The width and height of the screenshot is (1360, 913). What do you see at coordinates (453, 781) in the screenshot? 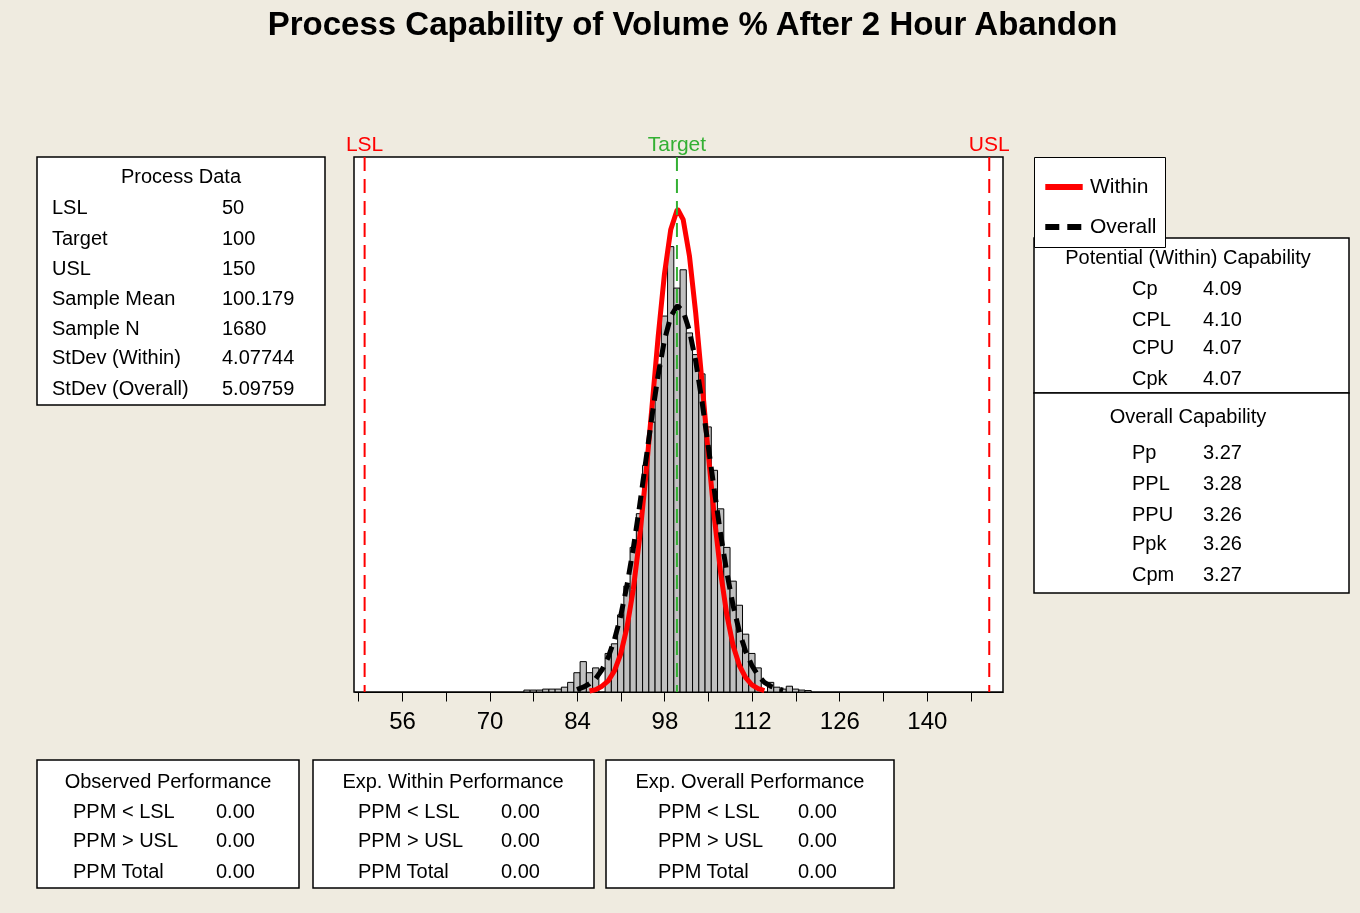
I see `text: Exp. Within Performance` at bounding box center [453, 781].